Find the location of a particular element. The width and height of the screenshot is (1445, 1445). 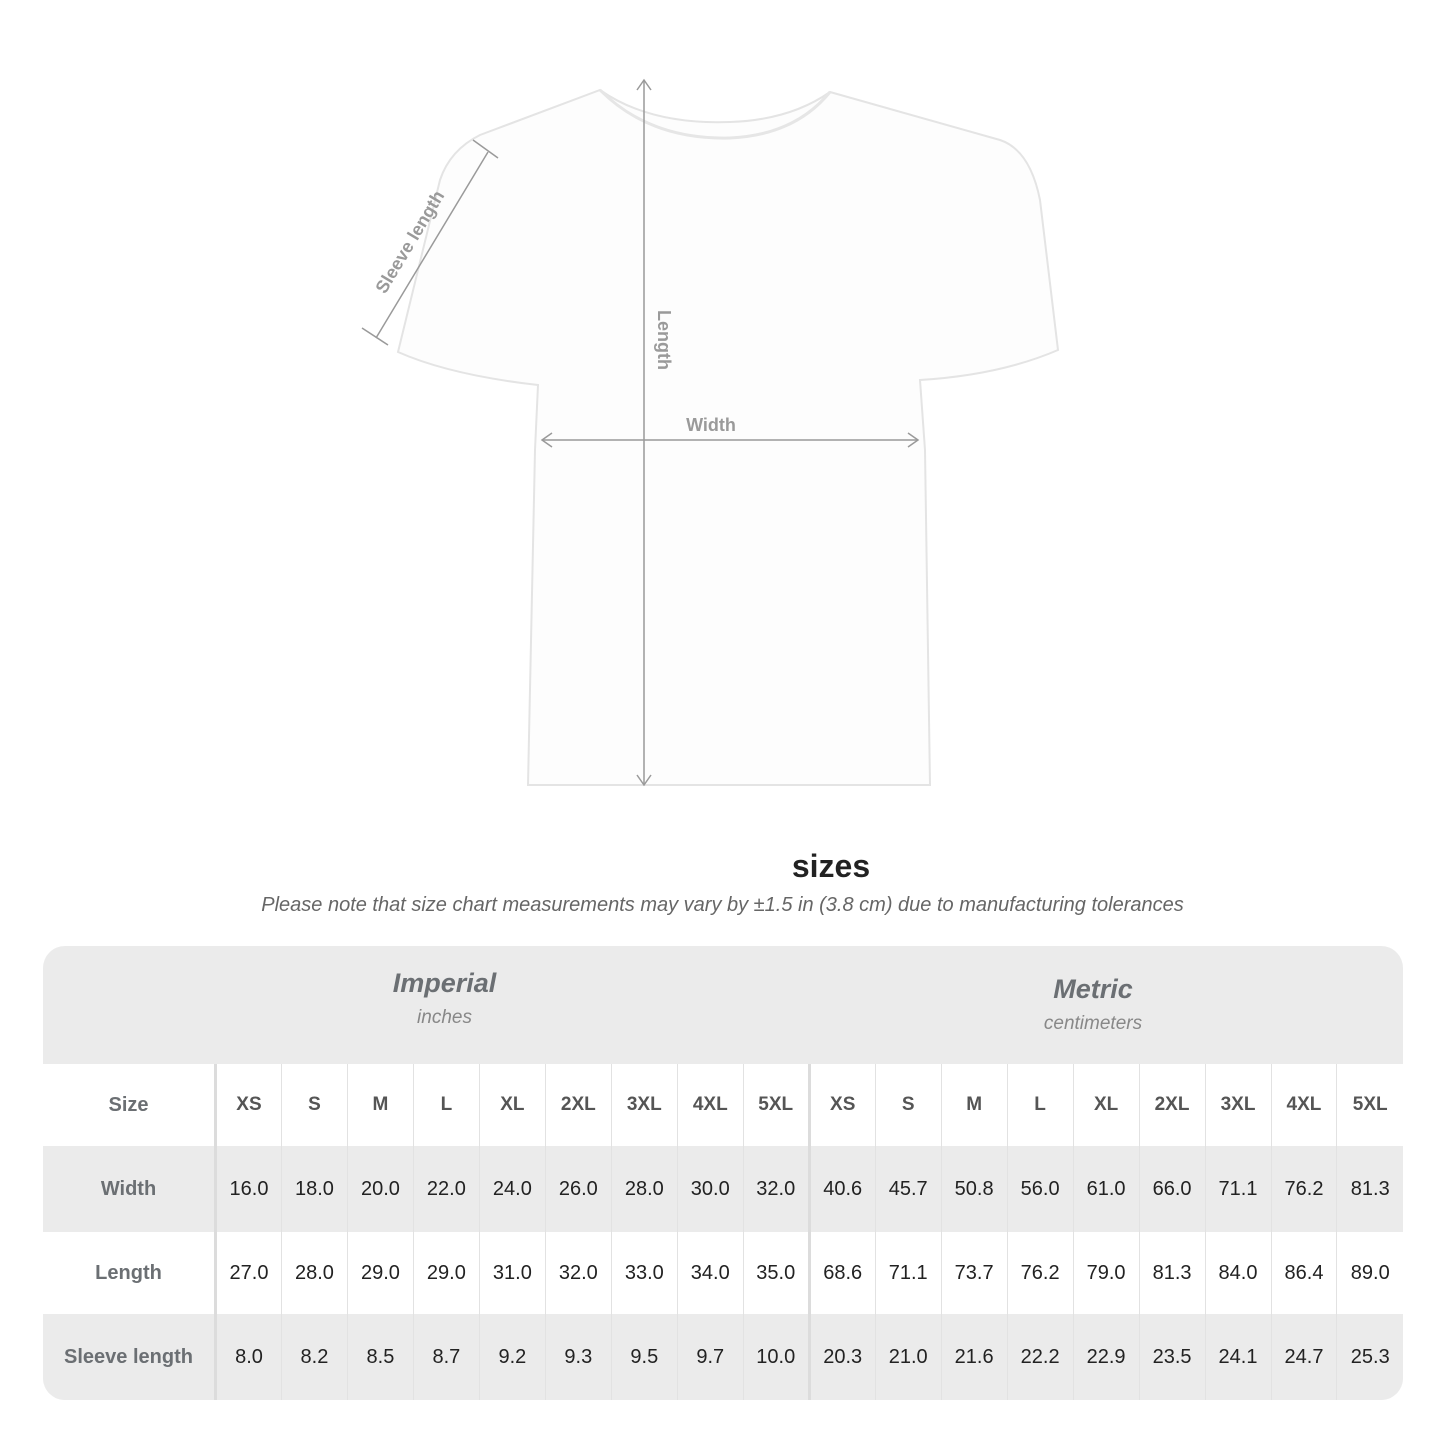

metric-unit: centimeters is located at coordinates (1093, 1023).